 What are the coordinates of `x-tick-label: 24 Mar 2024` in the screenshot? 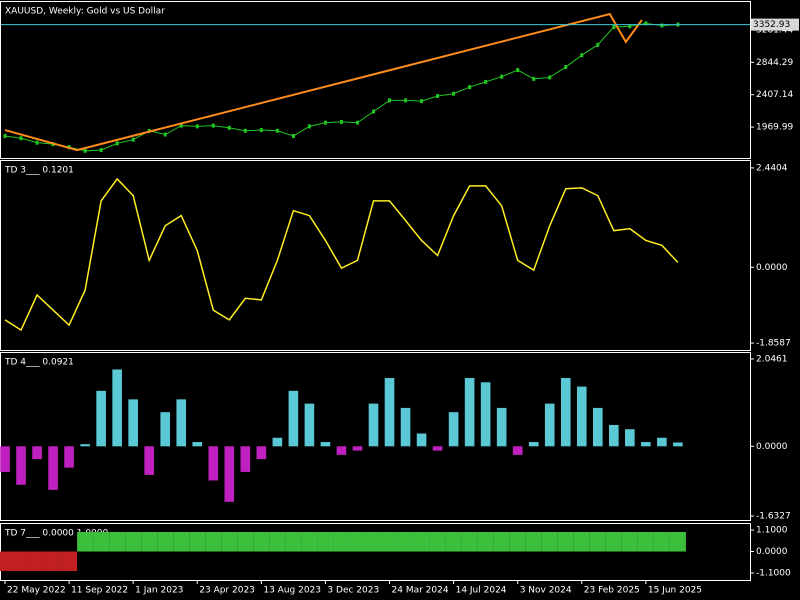 It's located at (420, 591).